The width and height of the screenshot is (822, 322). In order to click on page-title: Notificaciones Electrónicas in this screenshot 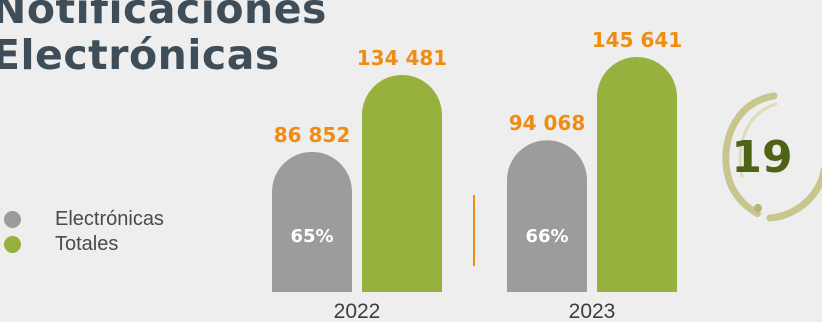, I will do `click(163, 39)`.